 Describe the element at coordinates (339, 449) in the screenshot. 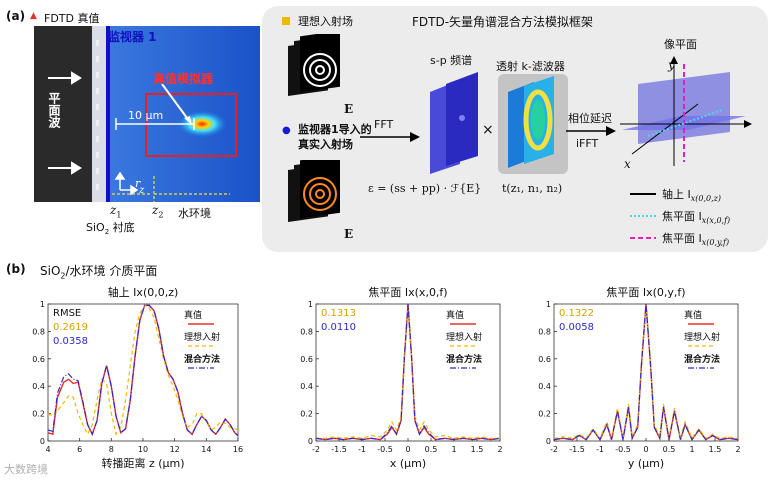

I see `chart-1-xtick-label: -1.5` at that location.